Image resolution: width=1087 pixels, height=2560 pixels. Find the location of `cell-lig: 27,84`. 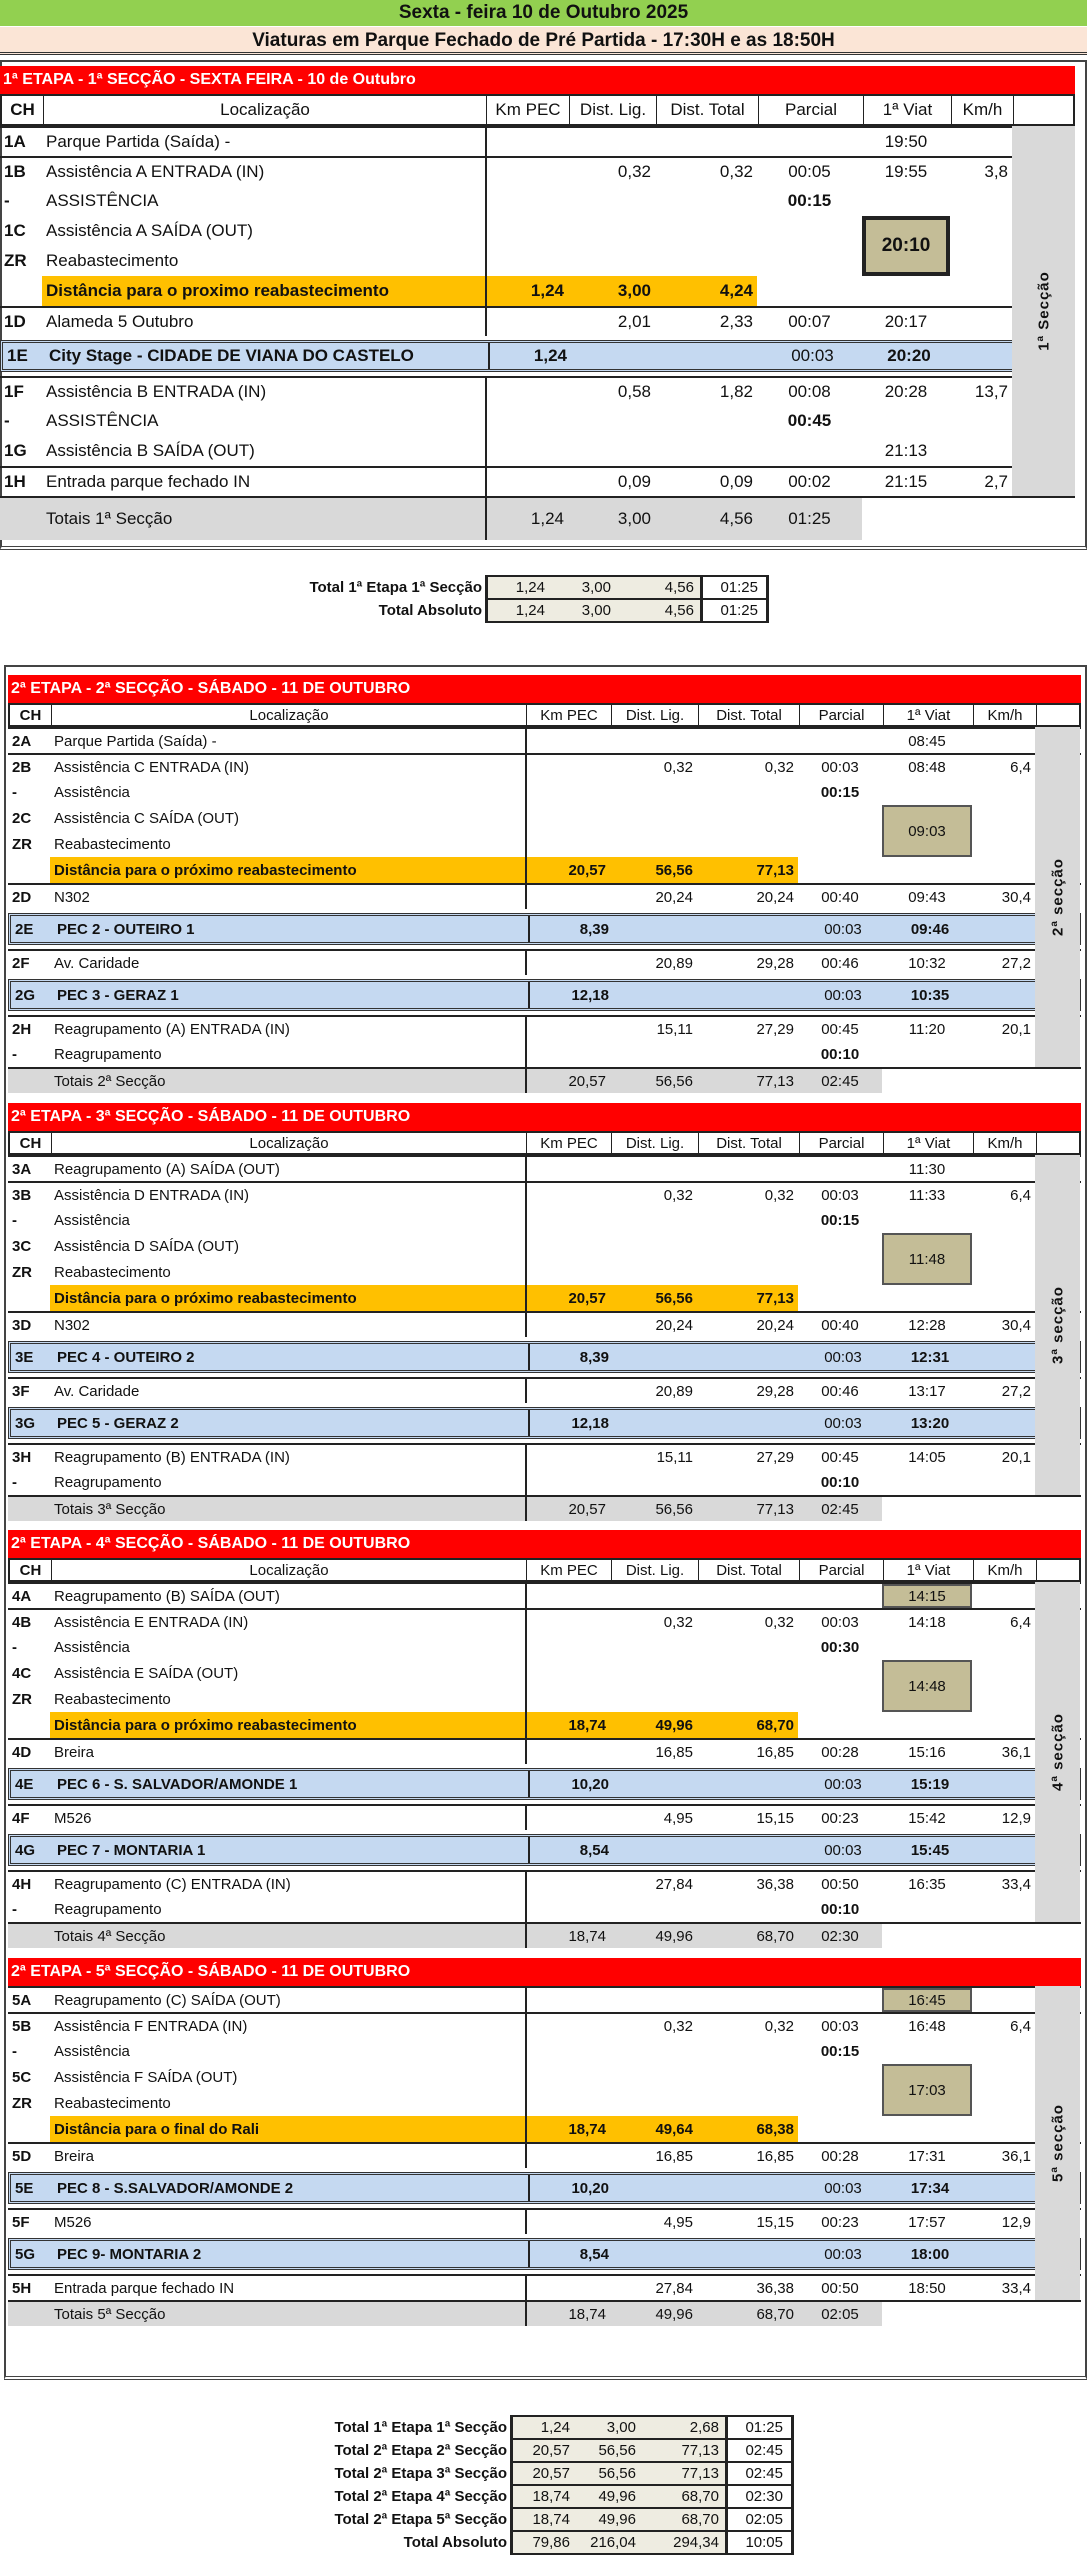

cell-lig: 27,84 is located at coordinates (674, 1884).